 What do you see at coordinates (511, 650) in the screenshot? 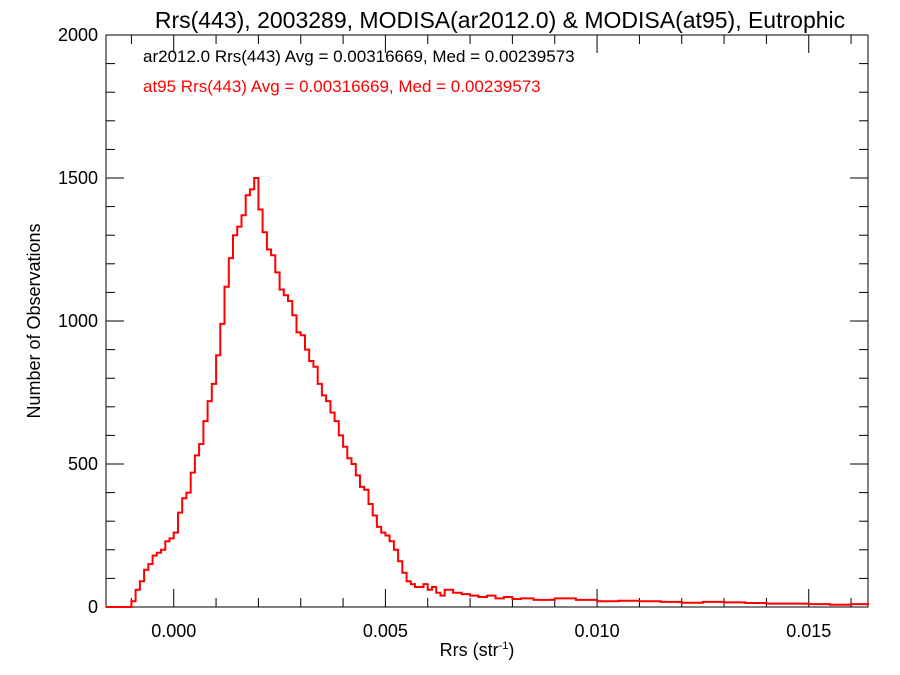
I see `x-axis-label-suffix: )` at bounding box center [511, 650].